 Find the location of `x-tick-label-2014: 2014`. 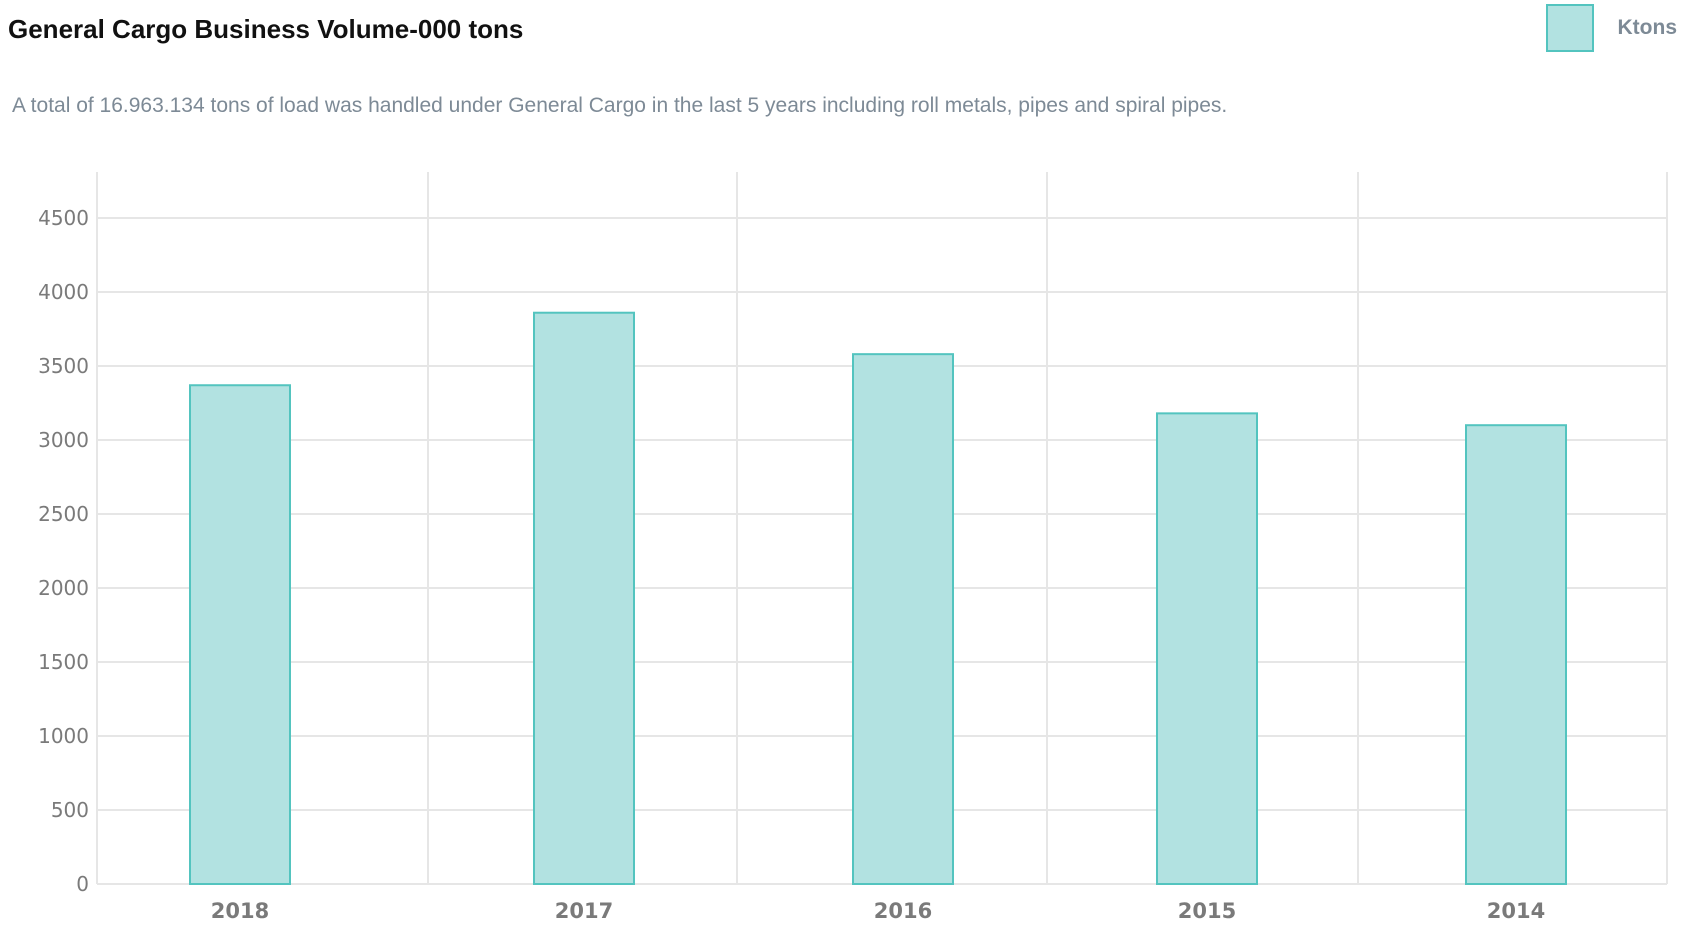

x-tick-label-2014: 2014 is located at coordinates (1516, 911).